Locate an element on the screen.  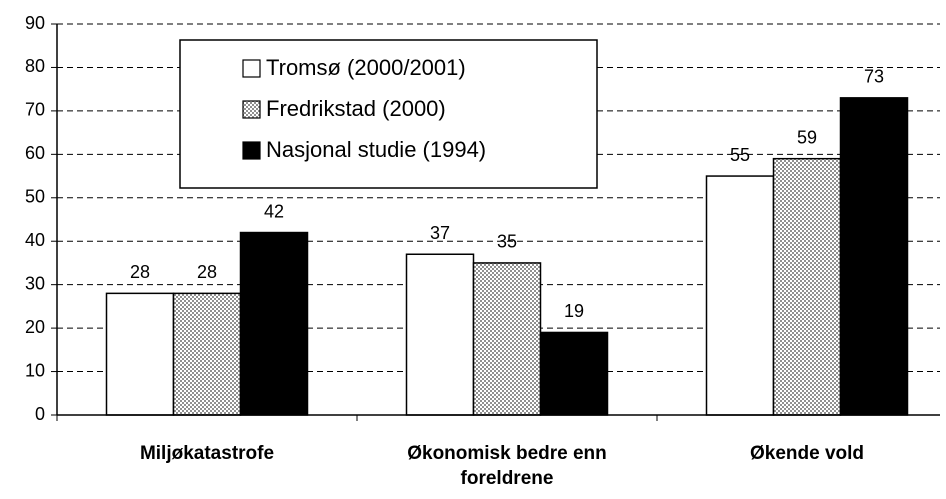
legend-label: Fredrikstad (2000) is located at coordinates (356, 108).